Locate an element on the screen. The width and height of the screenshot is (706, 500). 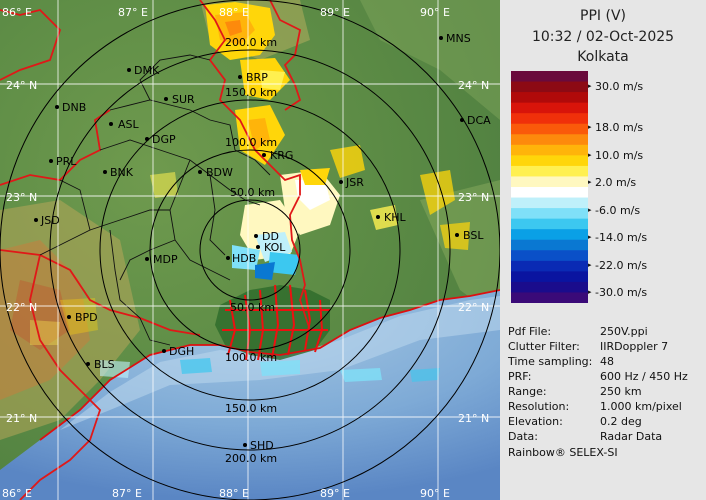
city-label: PRL is located at coordinates (66, 161).